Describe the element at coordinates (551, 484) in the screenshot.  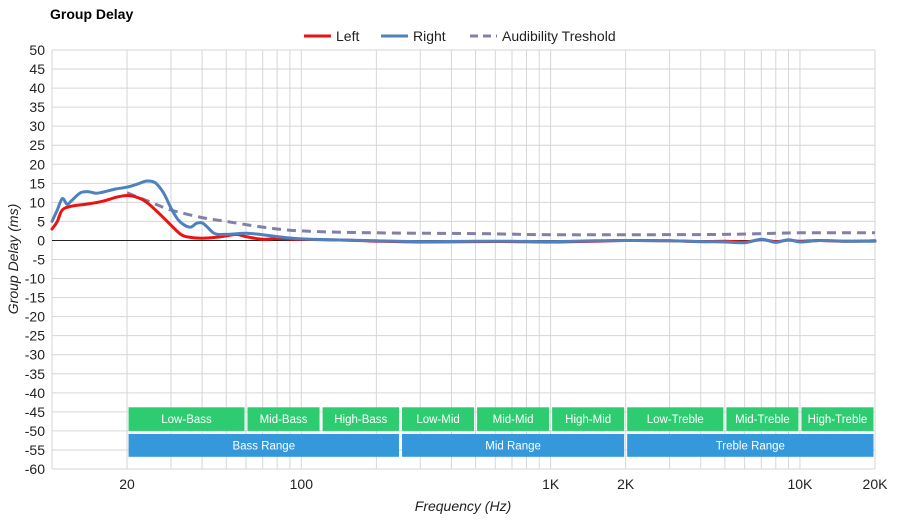
I see `x-tick-label: 1K` at that location.